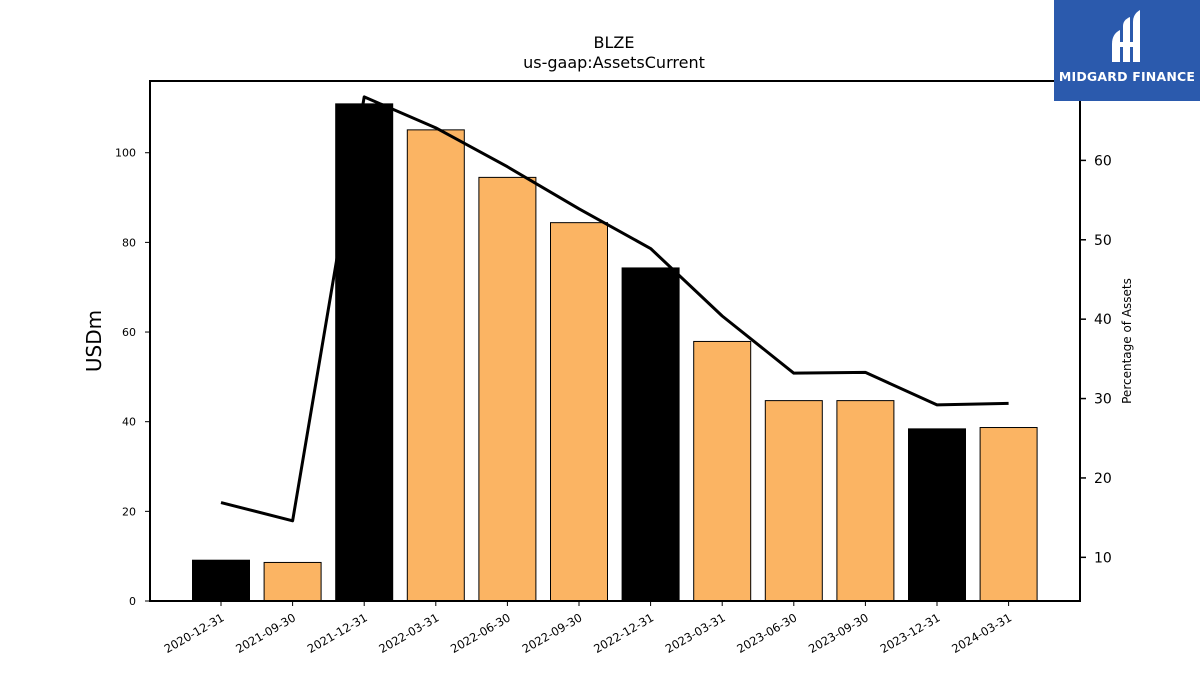 The width and height of the screenshot is (1200, 675). What do you see at coordinates (337, 633) in the screenshot?
I see `x-tick-label: 2021-12-31` at bounding box center [337, 633].